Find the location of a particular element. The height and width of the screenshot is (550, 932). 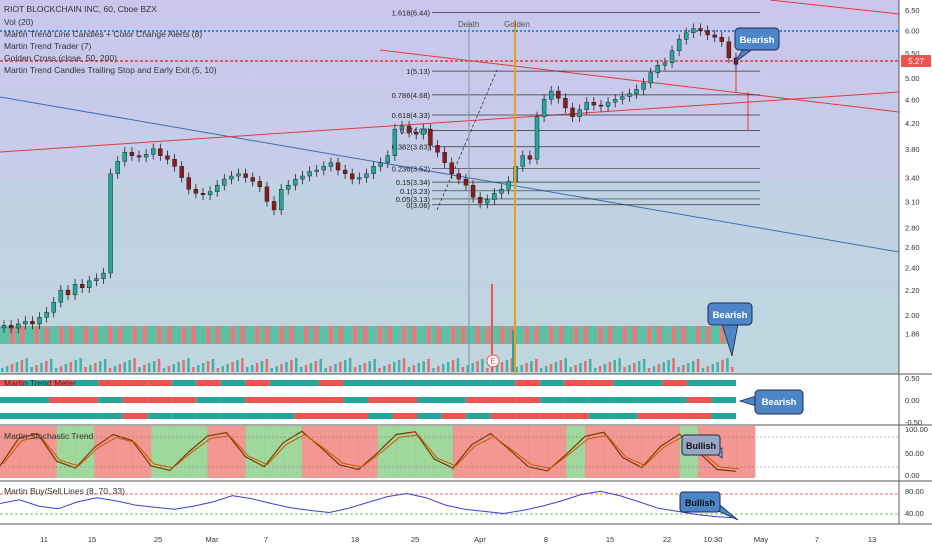

indicator-volume: Vol (20) is located at coordinates (18, 22).